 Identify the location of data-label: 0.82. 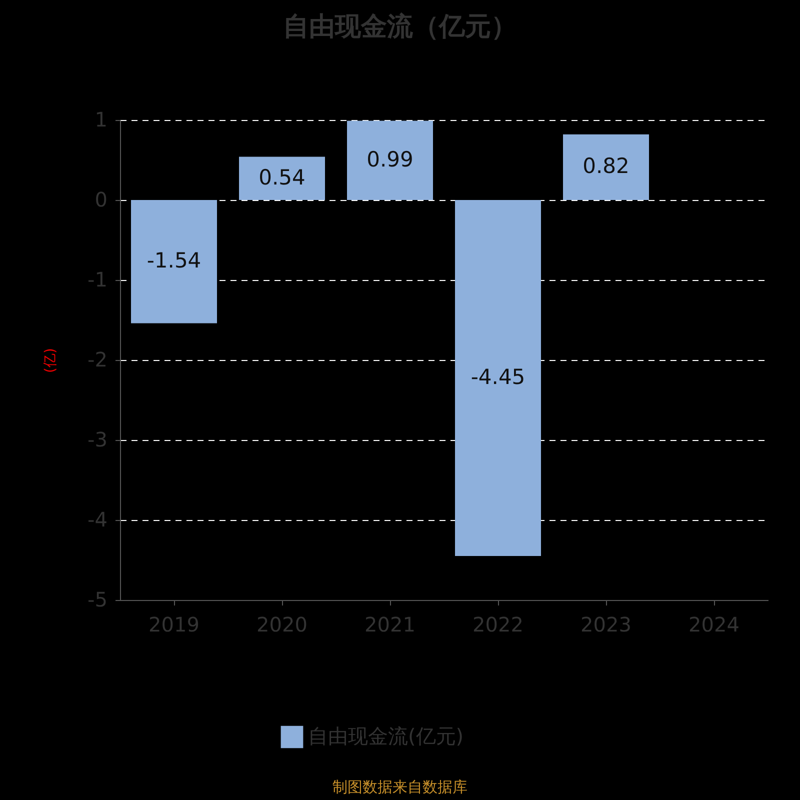
(606, 166).